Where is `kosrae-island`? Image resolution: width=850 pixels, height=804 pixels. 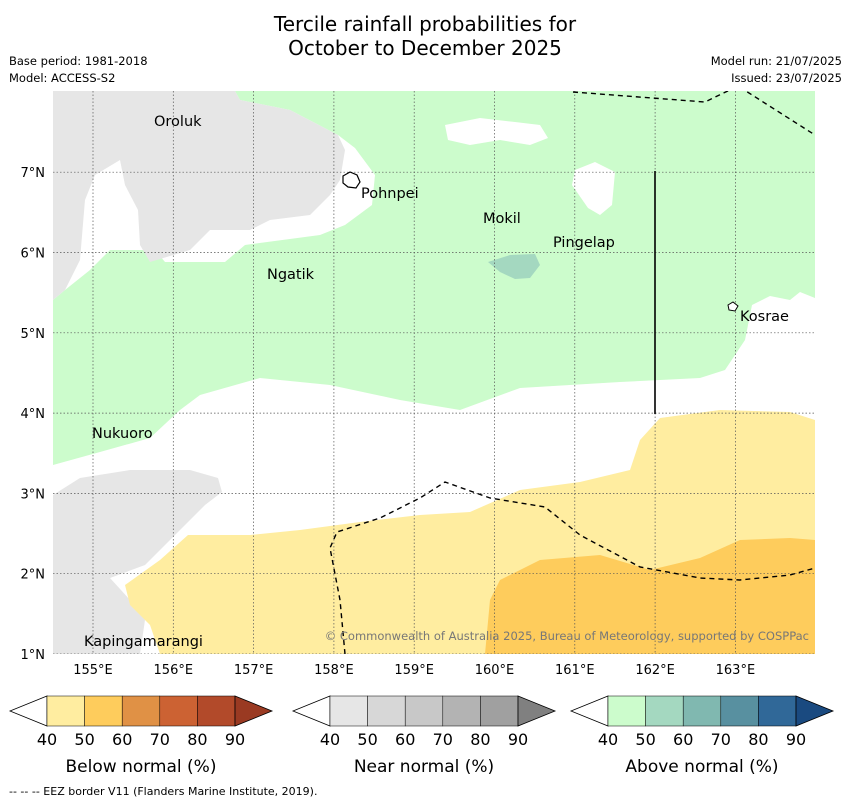 kosrae-island is located at coordinates (733, 306).